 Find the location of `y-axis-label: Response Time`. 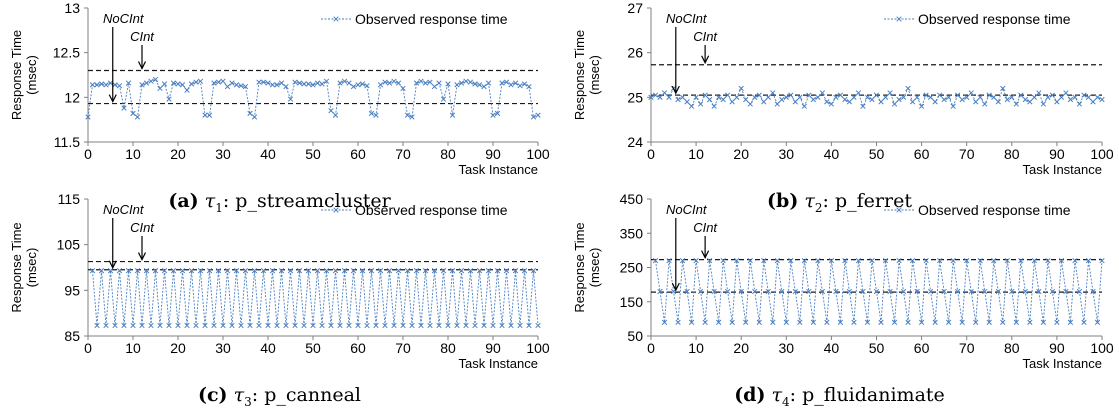

y-axis-label: Response Time is located at coordinates (579, 267).